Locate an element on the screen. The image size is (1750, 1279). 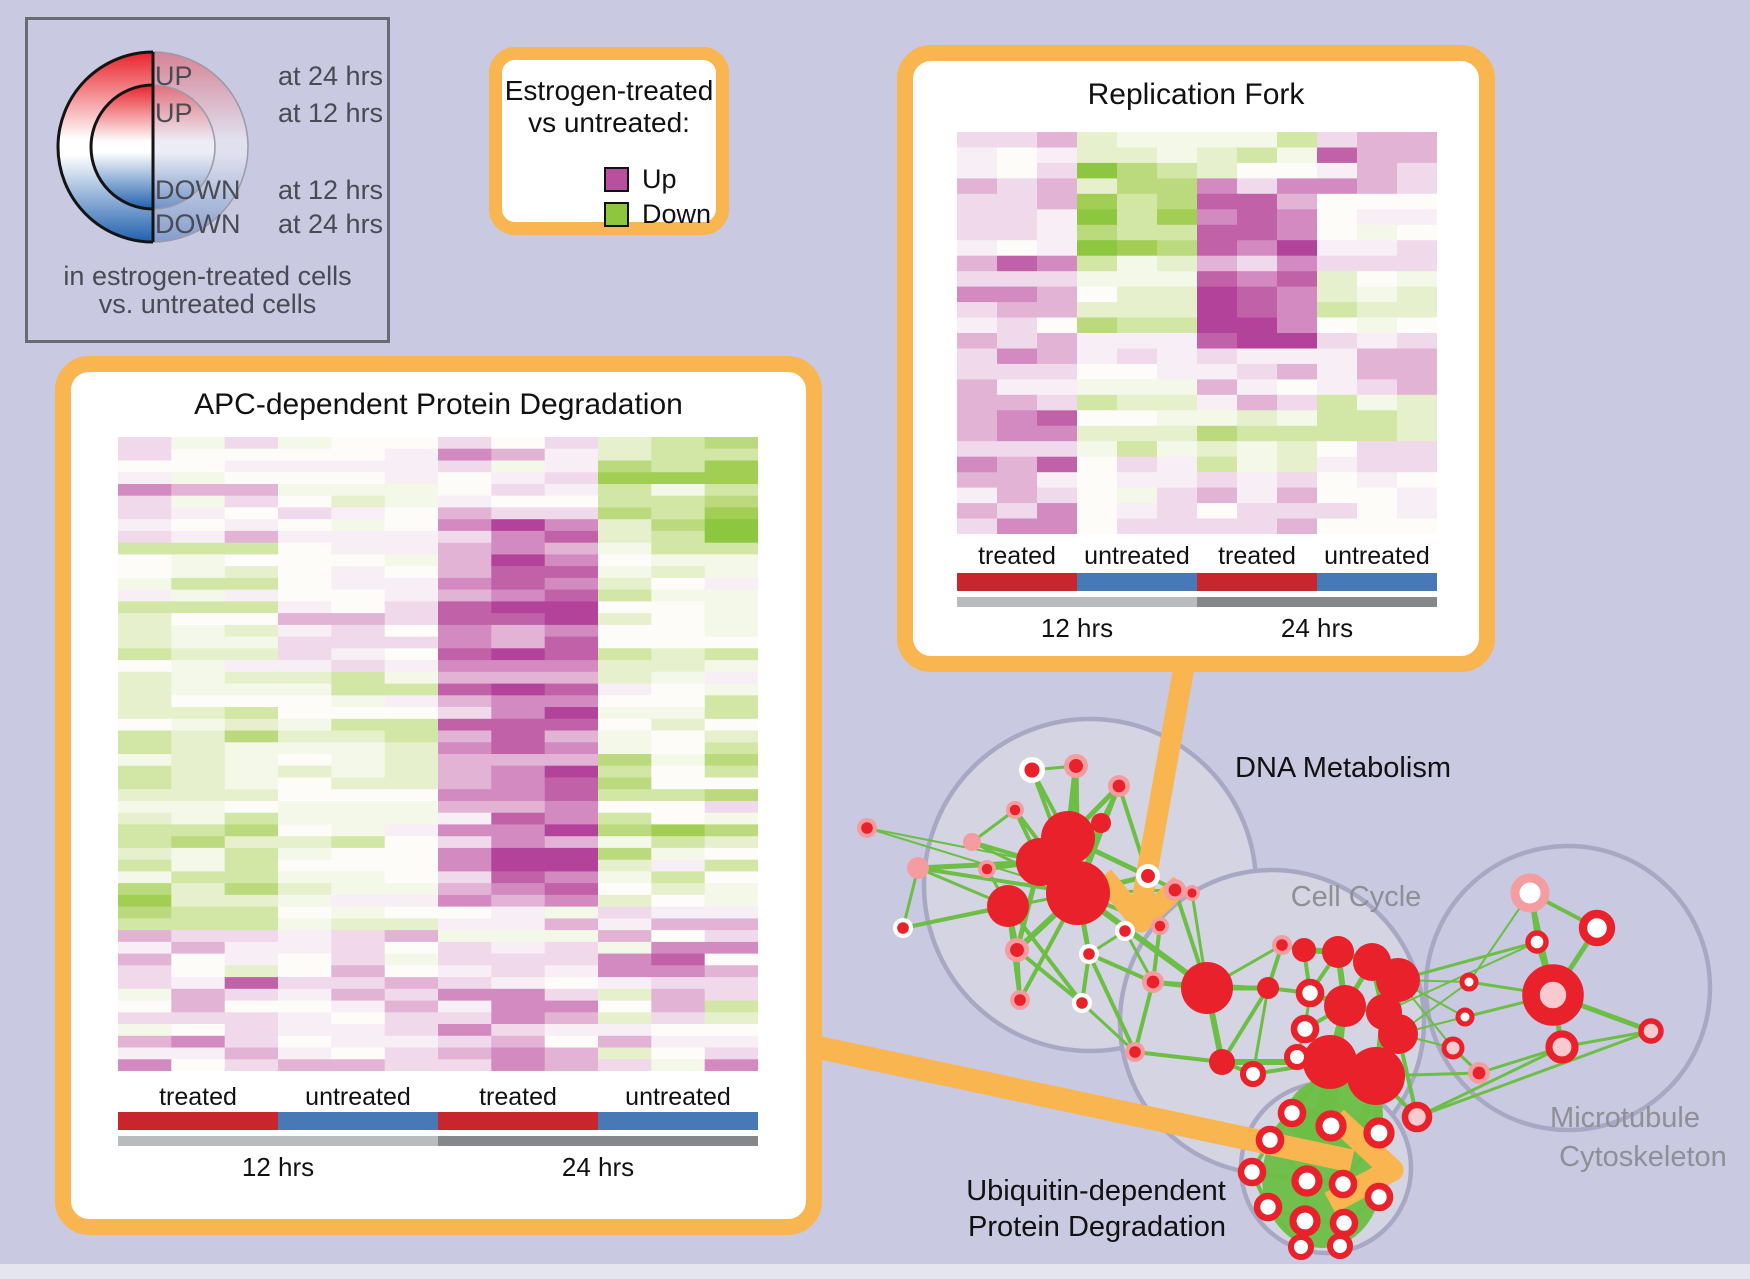
apc-group-label-1: treated is located at coordinates (198, 1097).